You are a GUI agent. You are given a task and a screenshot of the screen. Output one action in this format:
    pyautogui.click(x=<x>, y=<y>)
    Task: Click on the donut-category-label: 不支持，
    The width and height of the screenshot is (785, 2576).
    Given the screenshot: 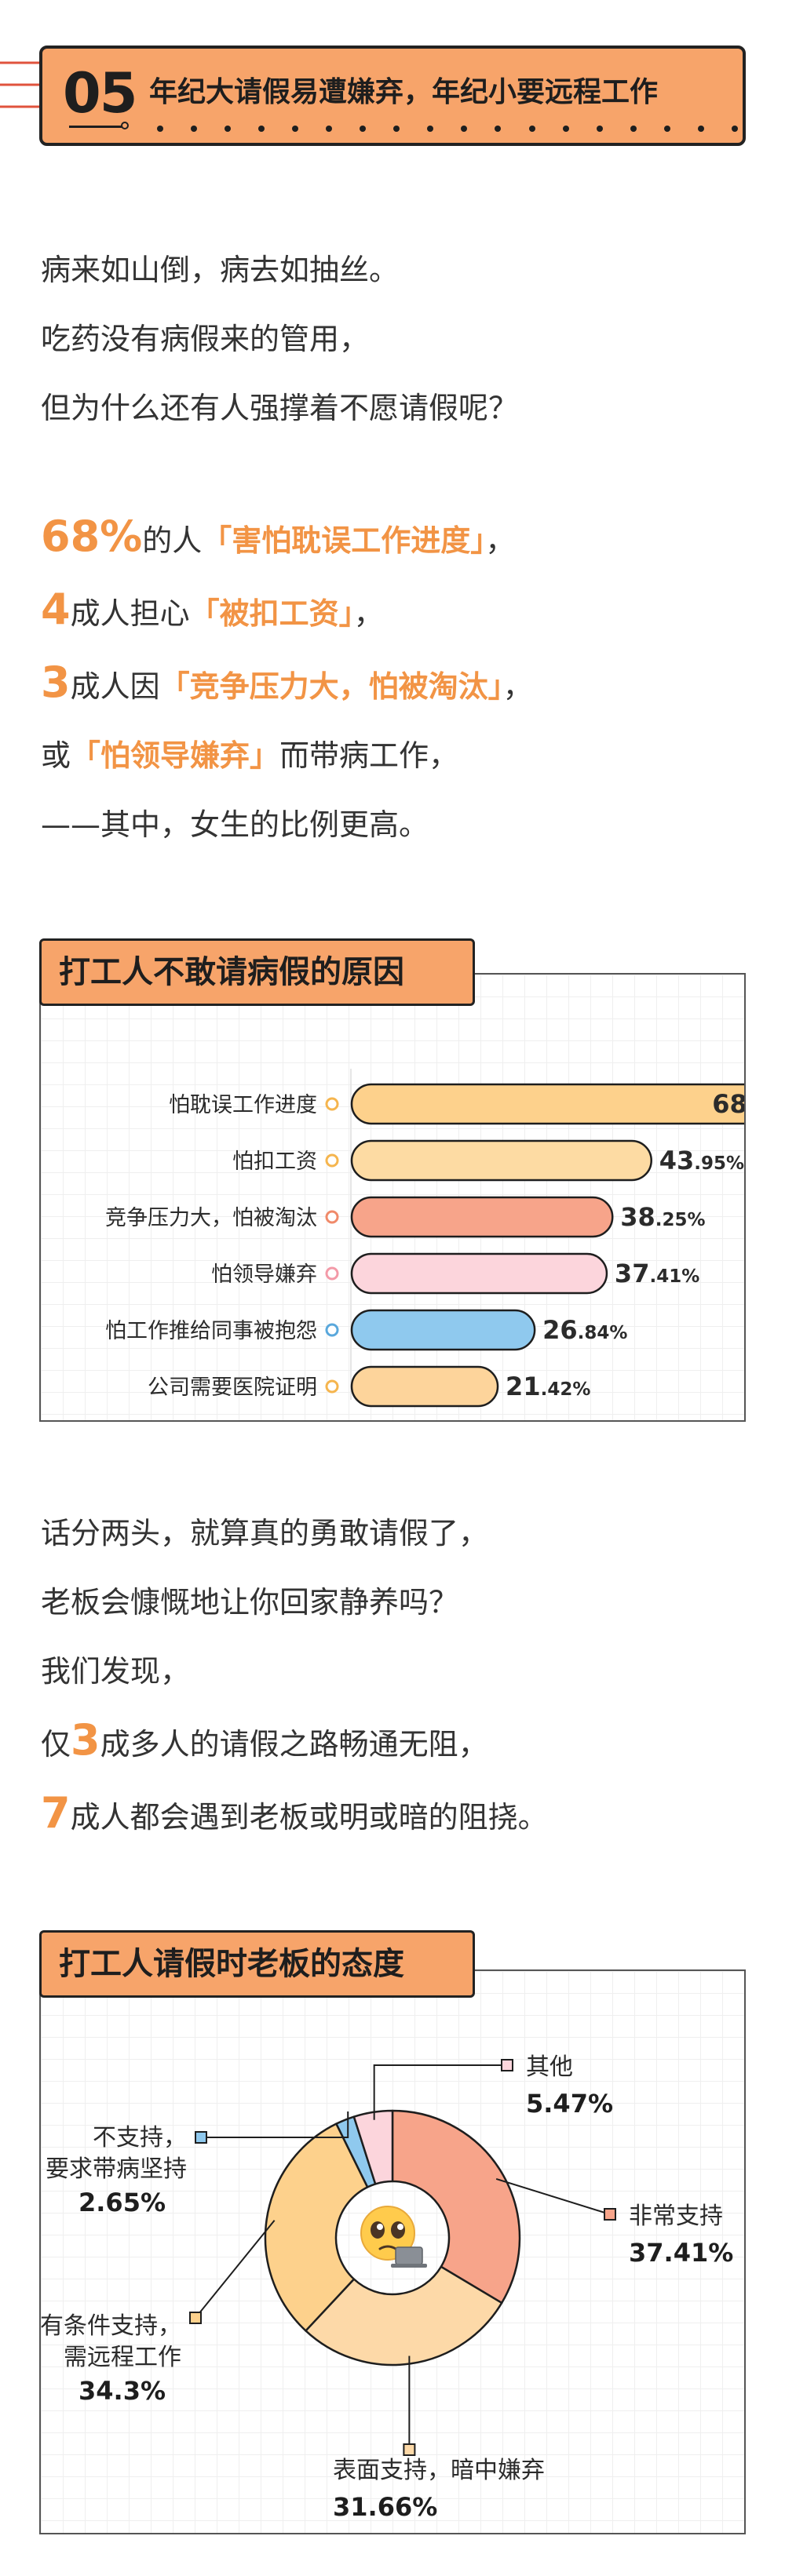 What is the action you would take?
    pyautogui.click(x=140, y=2138)
    